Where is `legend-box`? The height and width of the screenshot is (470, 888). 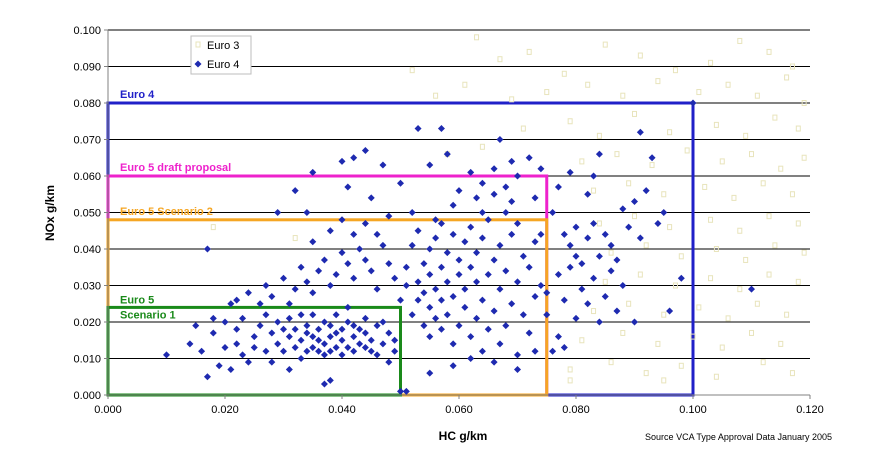 legend-box is located at coordinates (221, 55).